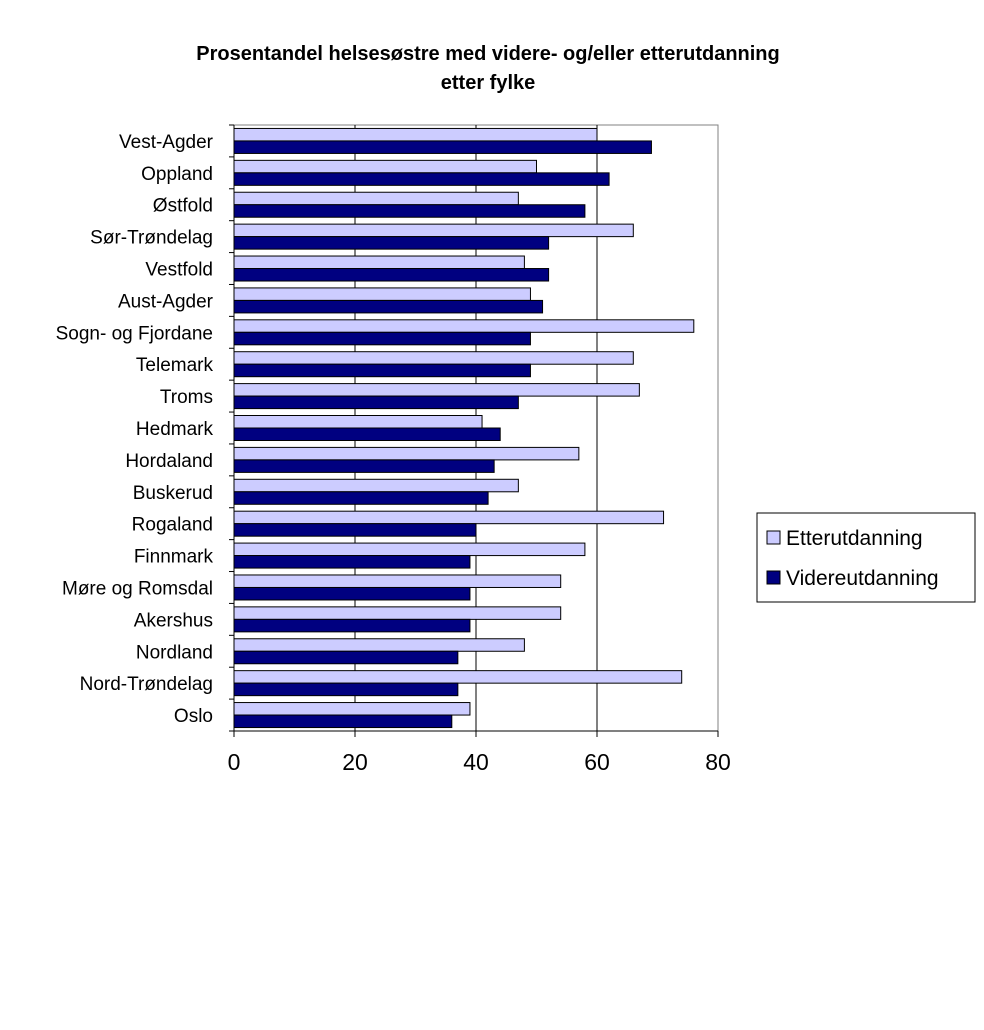  I want to click on bar-etterutdanning-telemark, so click(433, 358).